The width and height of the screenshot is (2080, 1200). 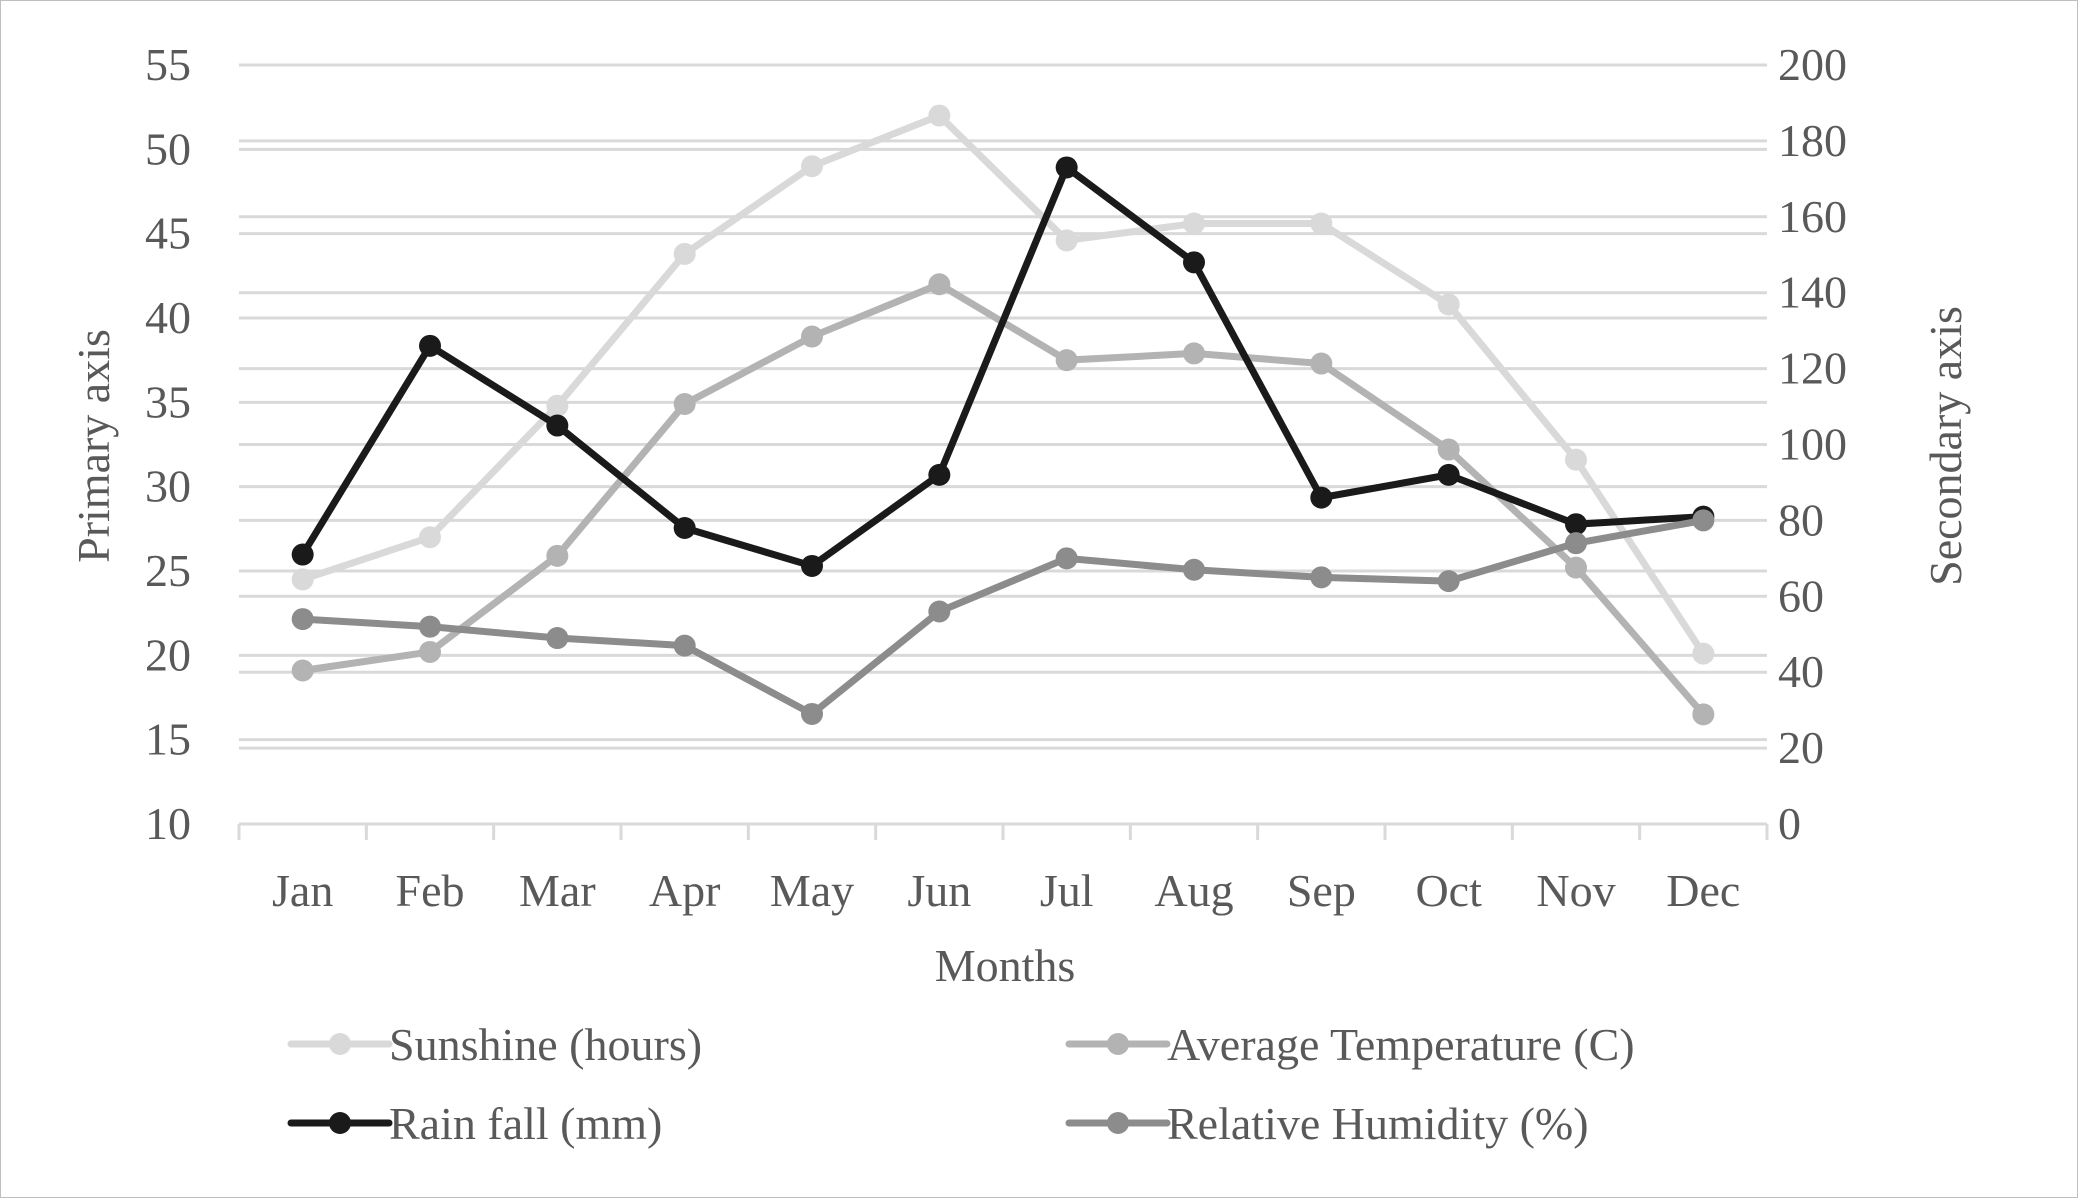 What do you see at coordinates (1945, 446) in the screenshot?
I see `y-axis-title-secondary: Secondary axis` at bounding box center [1945, 446].